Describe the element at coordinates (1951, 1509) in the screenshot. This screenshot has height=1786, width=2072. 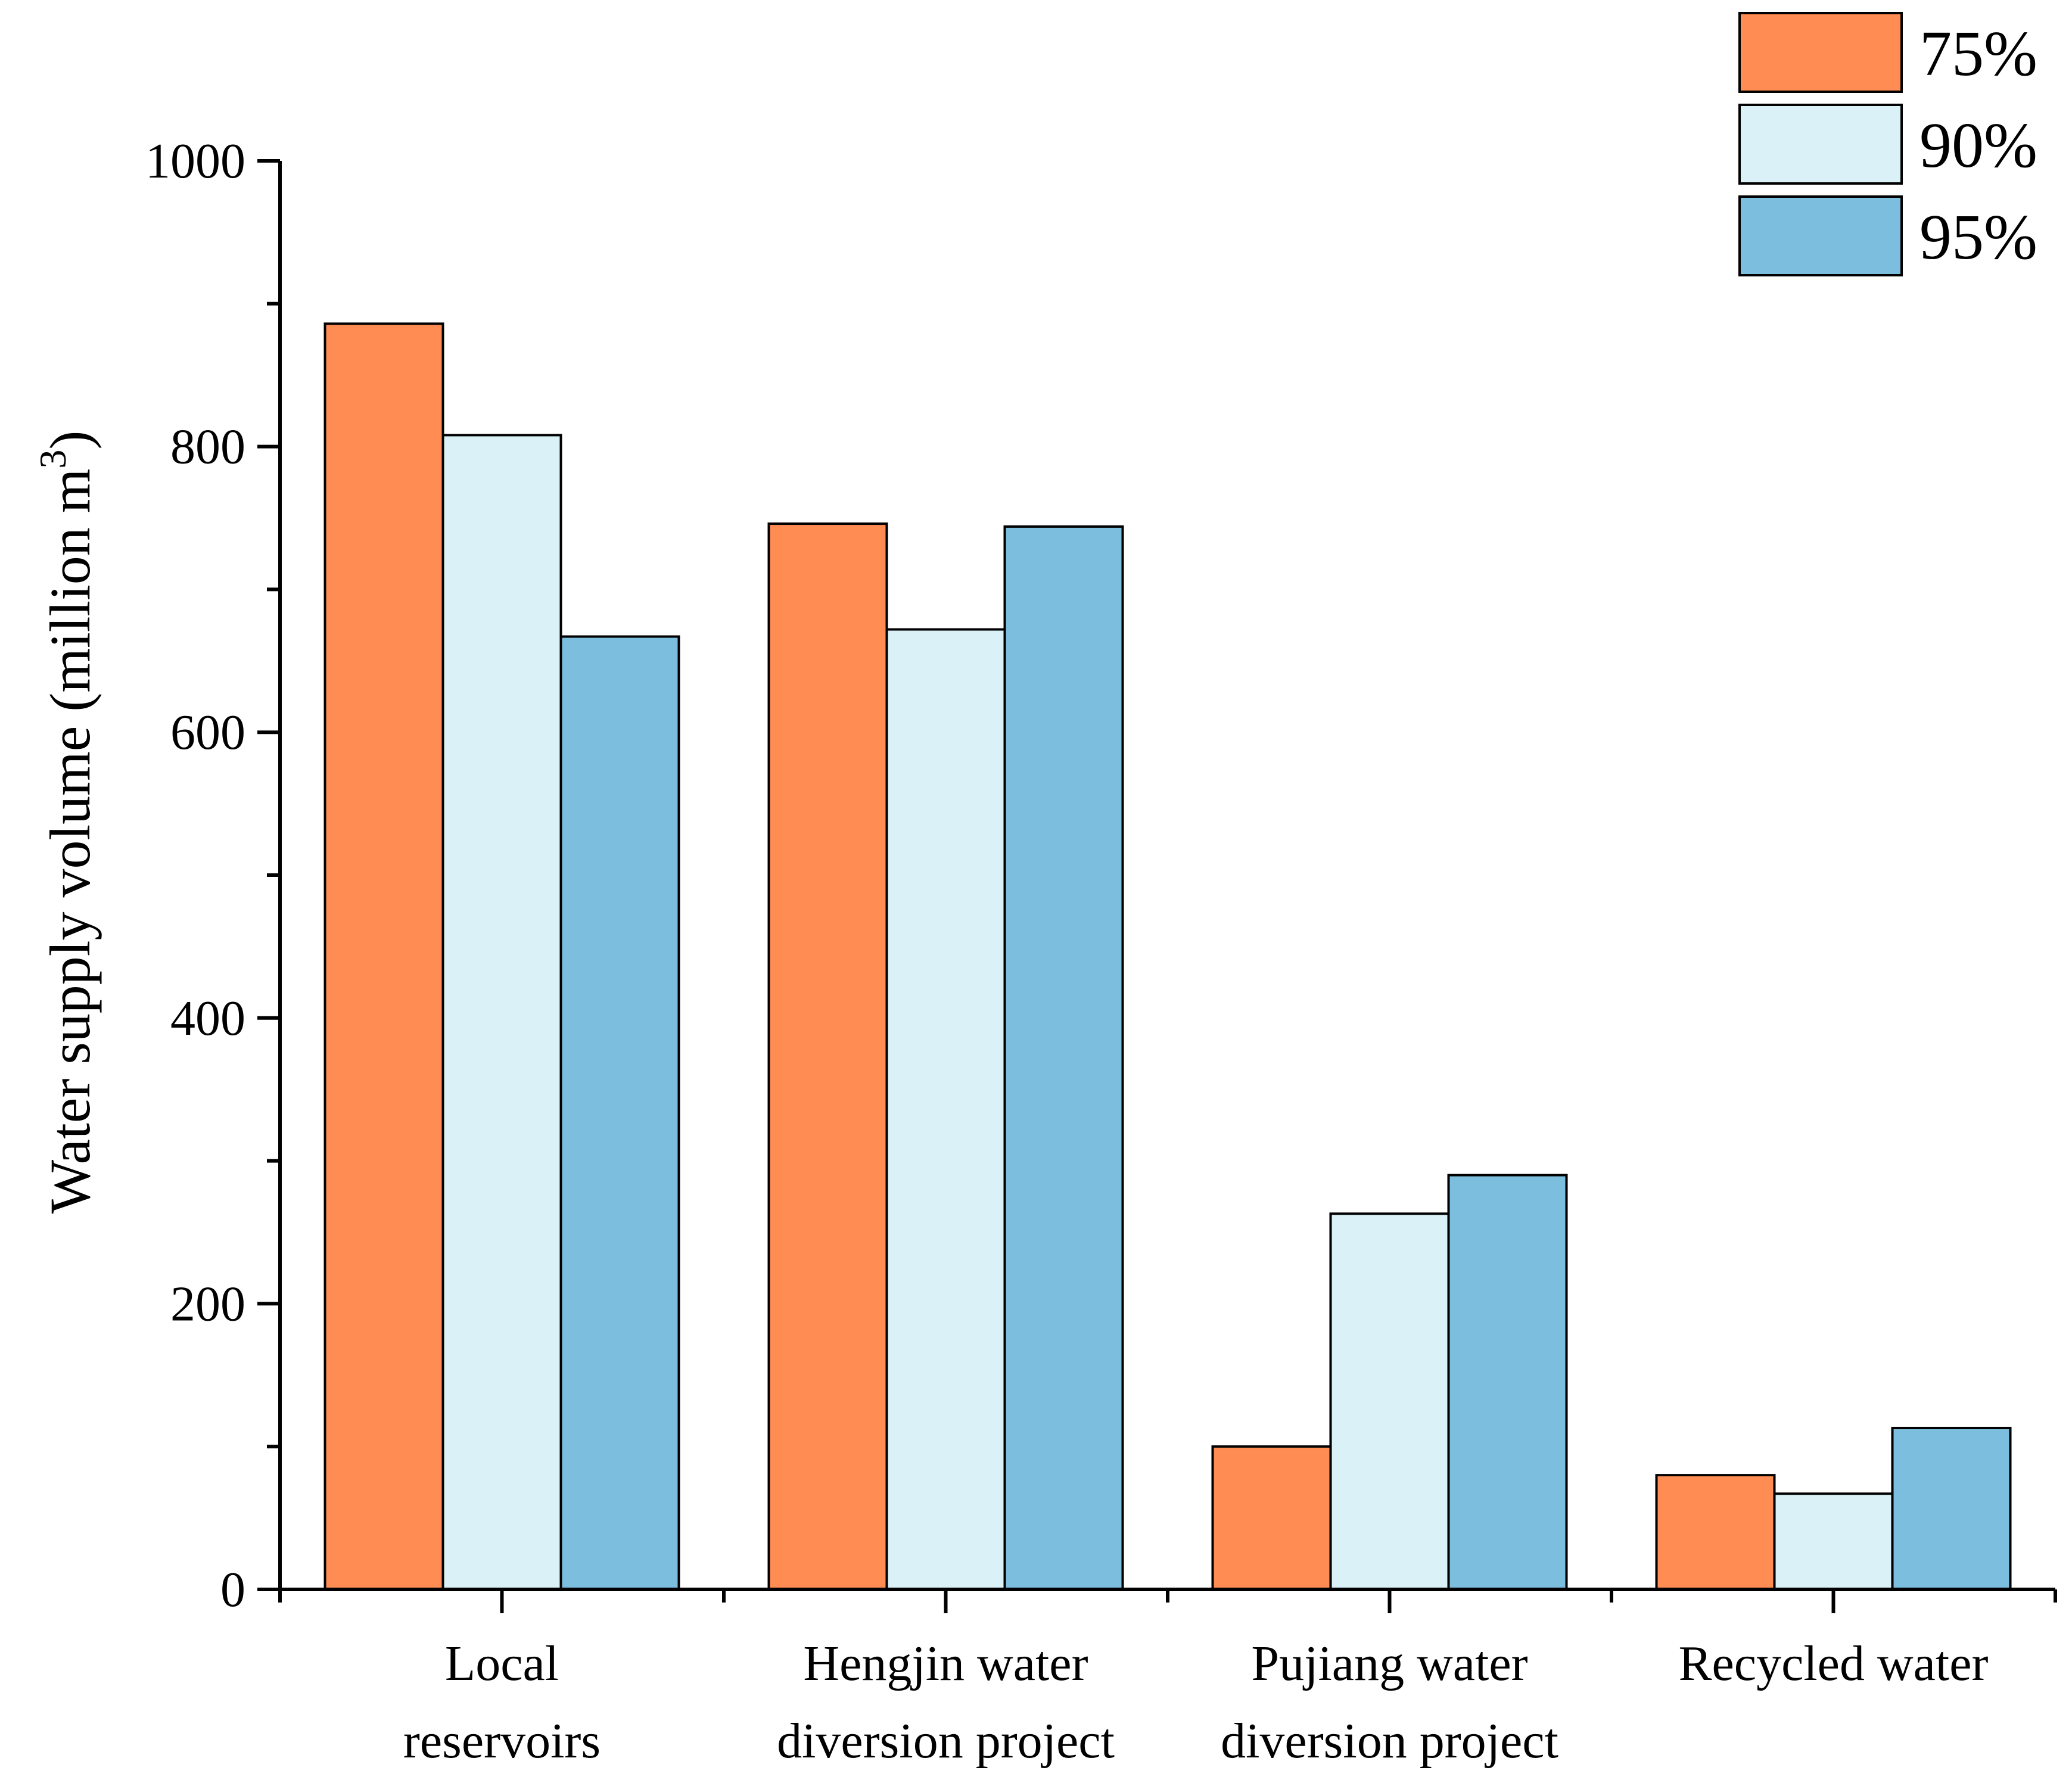
I see `bar-95pct-cat3` at that location.